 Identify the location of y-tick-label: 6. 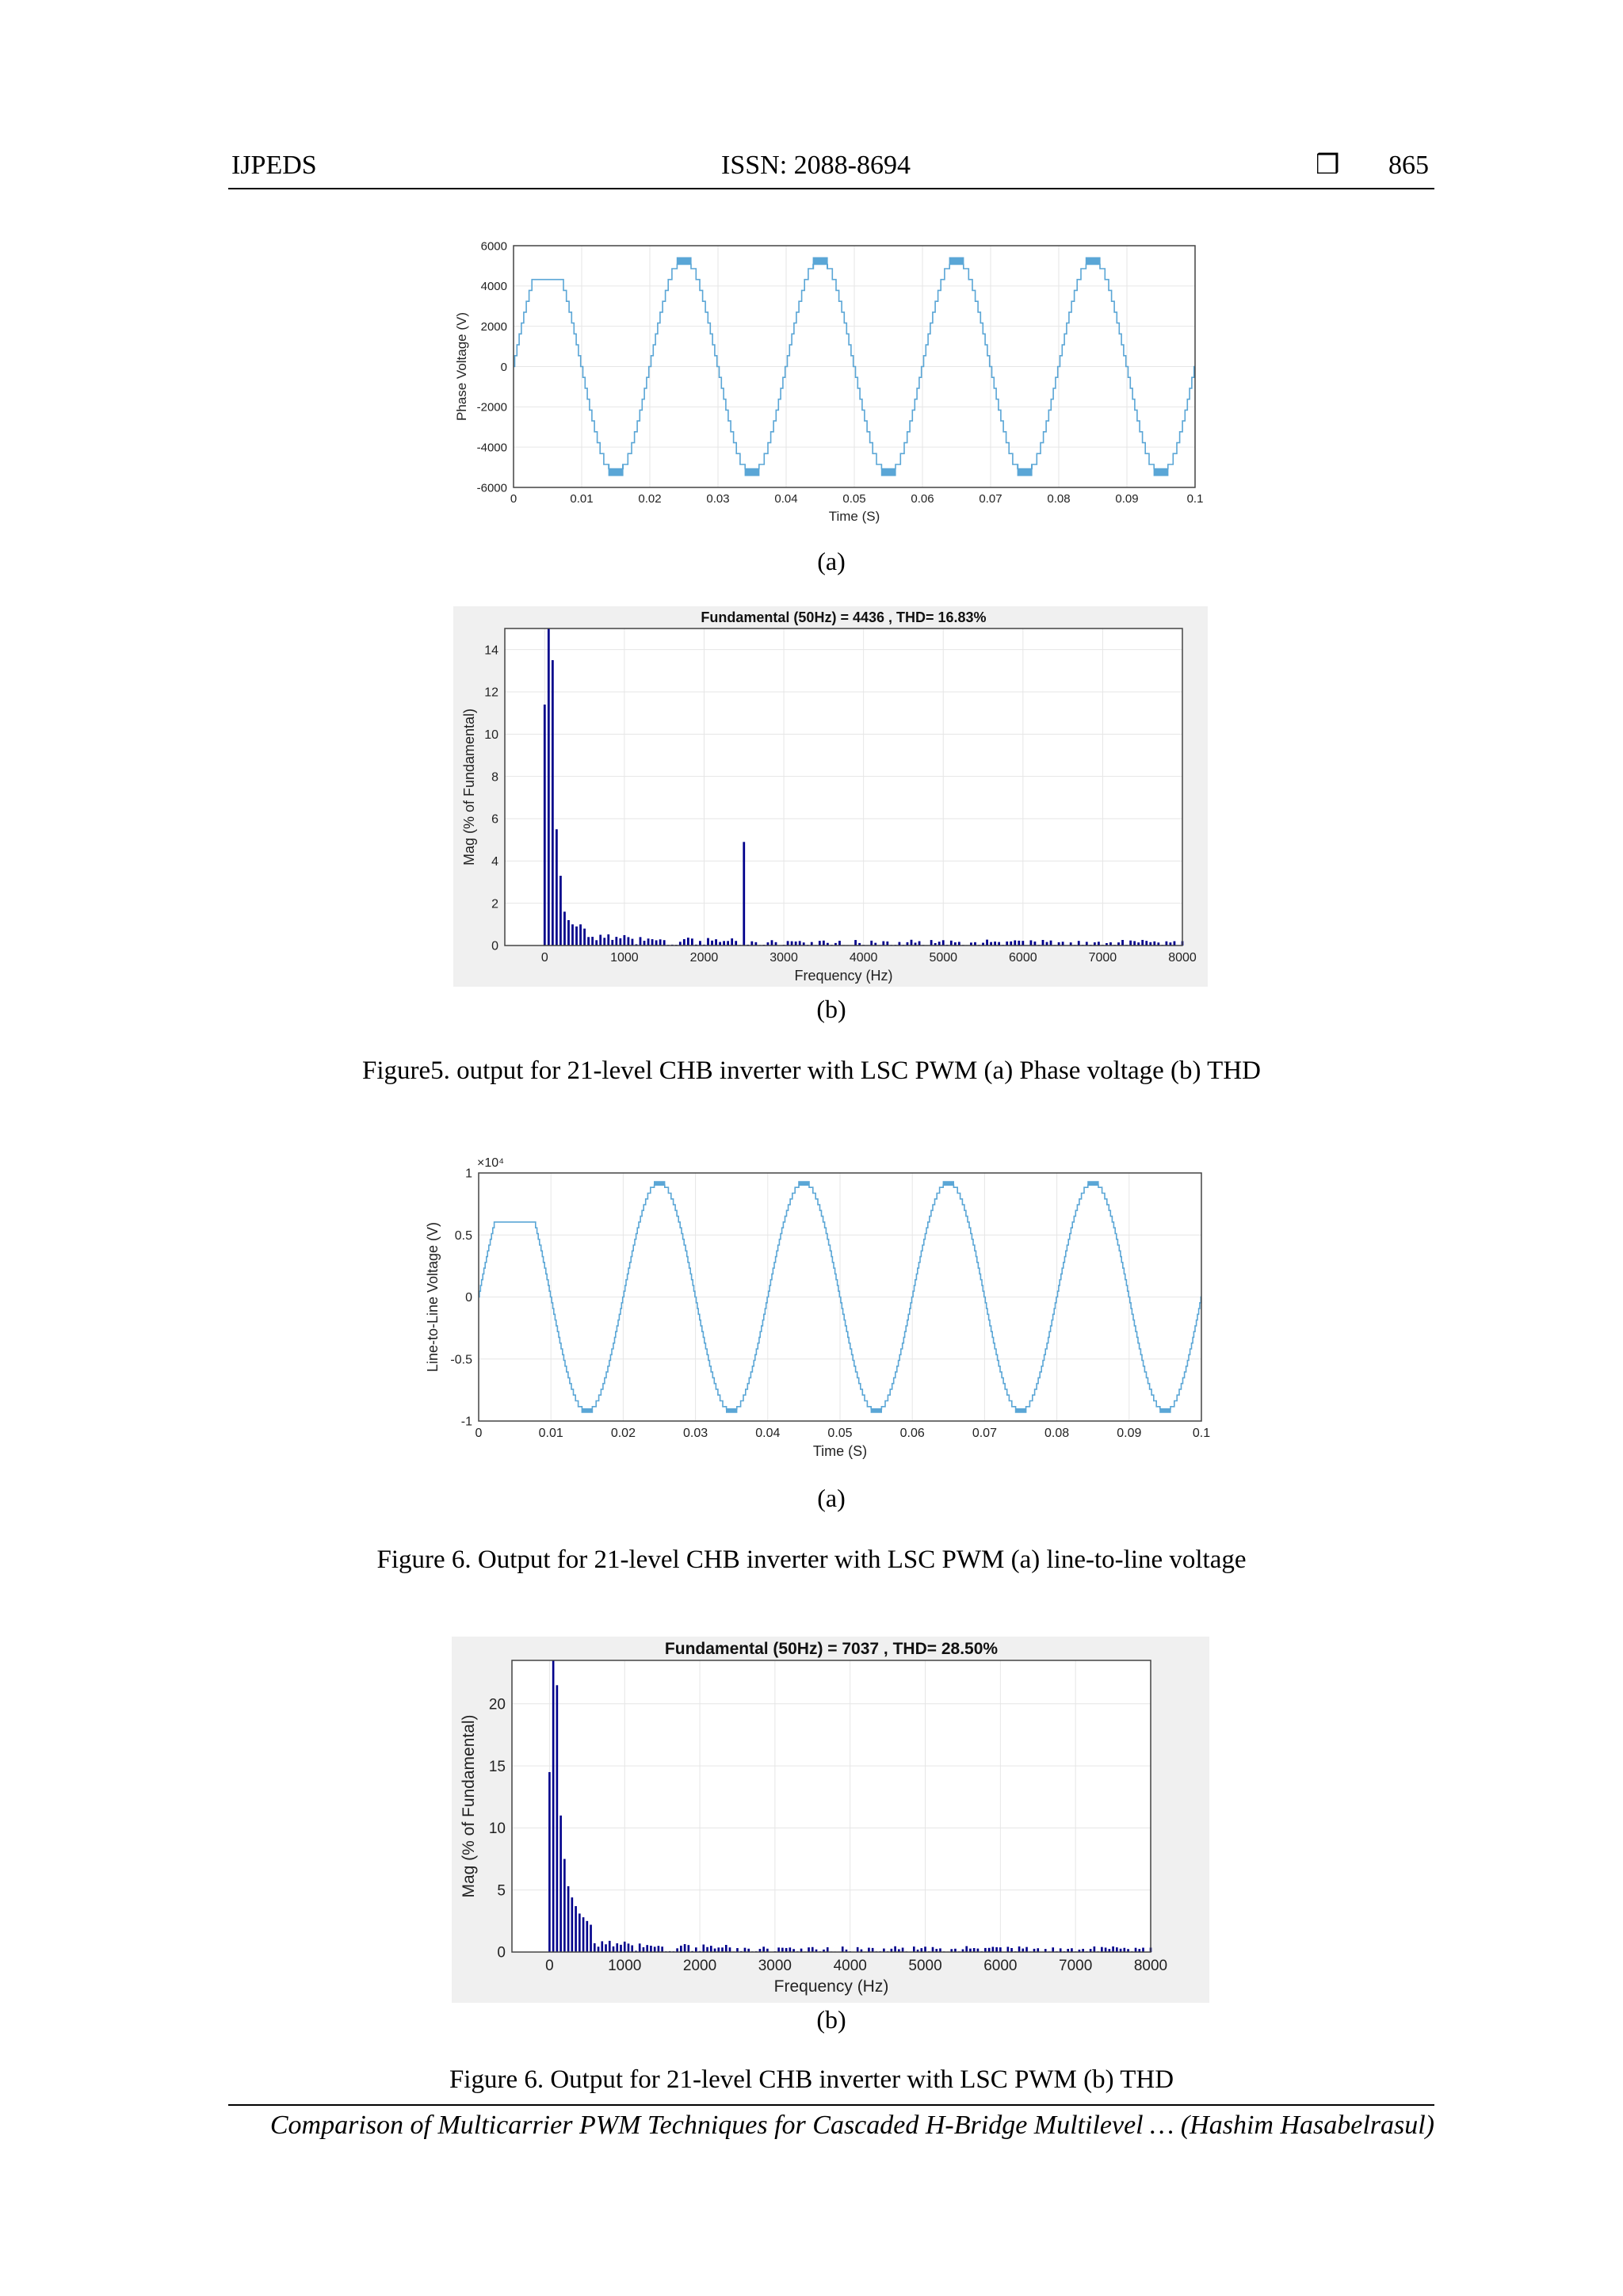
(494, 820).